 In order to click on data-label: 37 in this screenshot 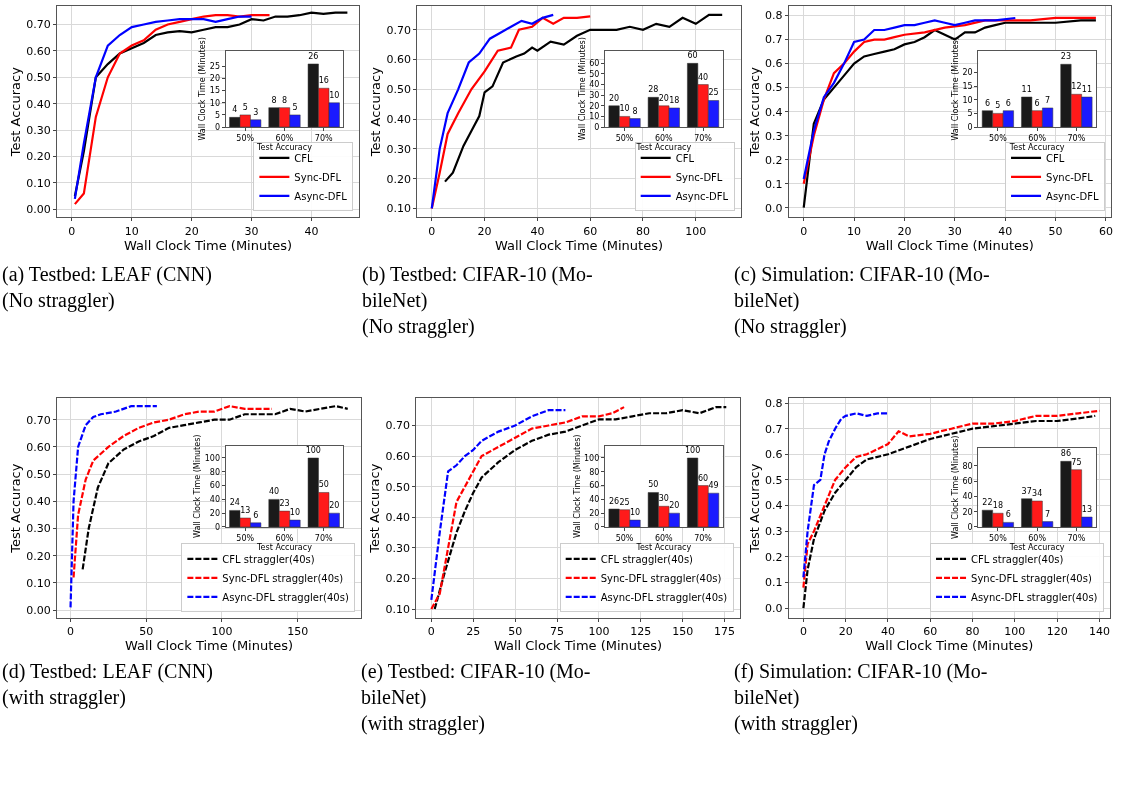, I will do `click(1026, 491)`.